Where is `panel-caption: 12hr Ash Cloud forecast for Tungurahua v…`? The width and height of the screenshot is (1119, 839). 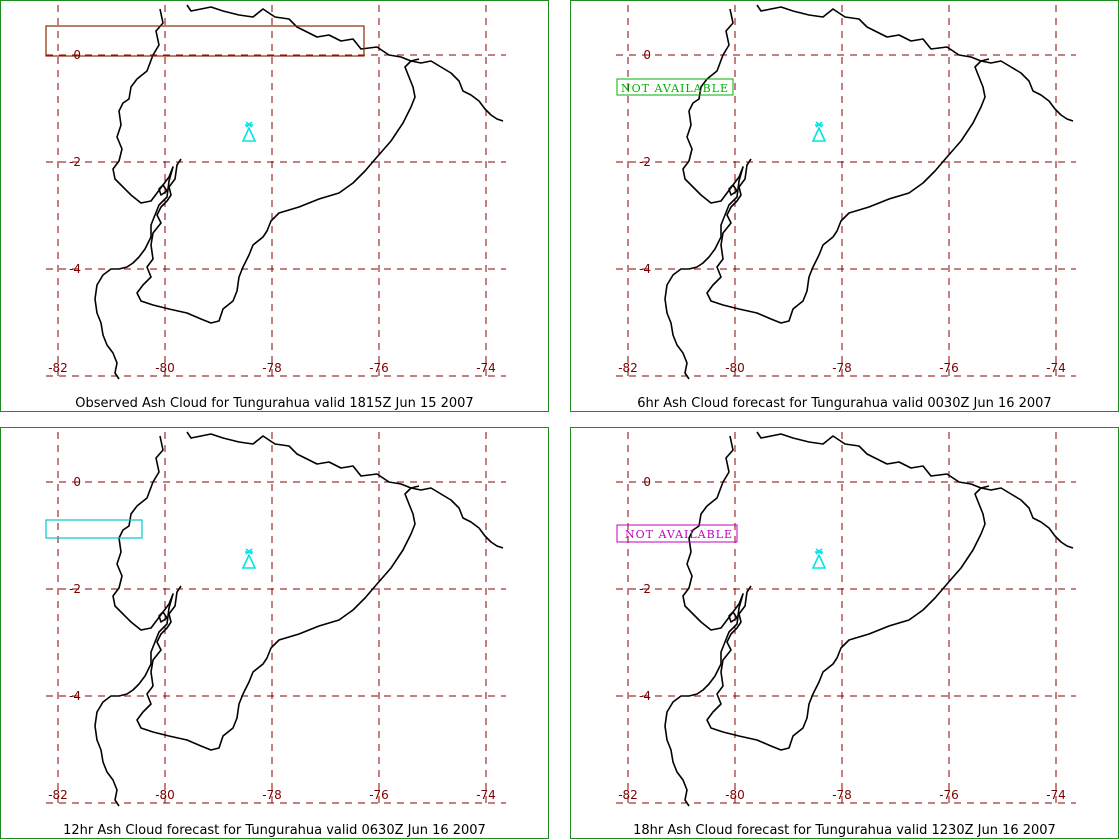 panel-caption: 12hr Ash Cloud forecast for Tungurahua v… is located at coordinates (274, 830).